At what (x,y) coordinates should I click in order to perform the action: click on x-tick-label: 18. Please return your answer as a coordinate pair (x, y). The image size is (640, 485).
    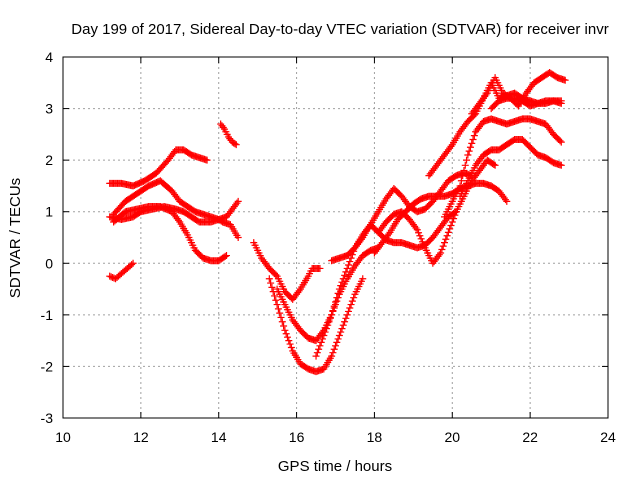
    Looking at the image, I should click on (375, 437).